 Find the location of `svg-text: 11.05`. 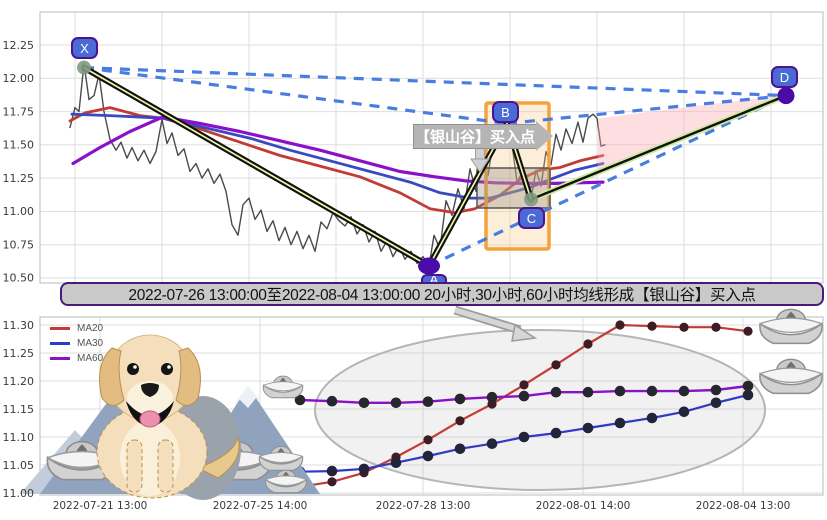

svg-text: 11.05 is located at coordinates (19, 465).